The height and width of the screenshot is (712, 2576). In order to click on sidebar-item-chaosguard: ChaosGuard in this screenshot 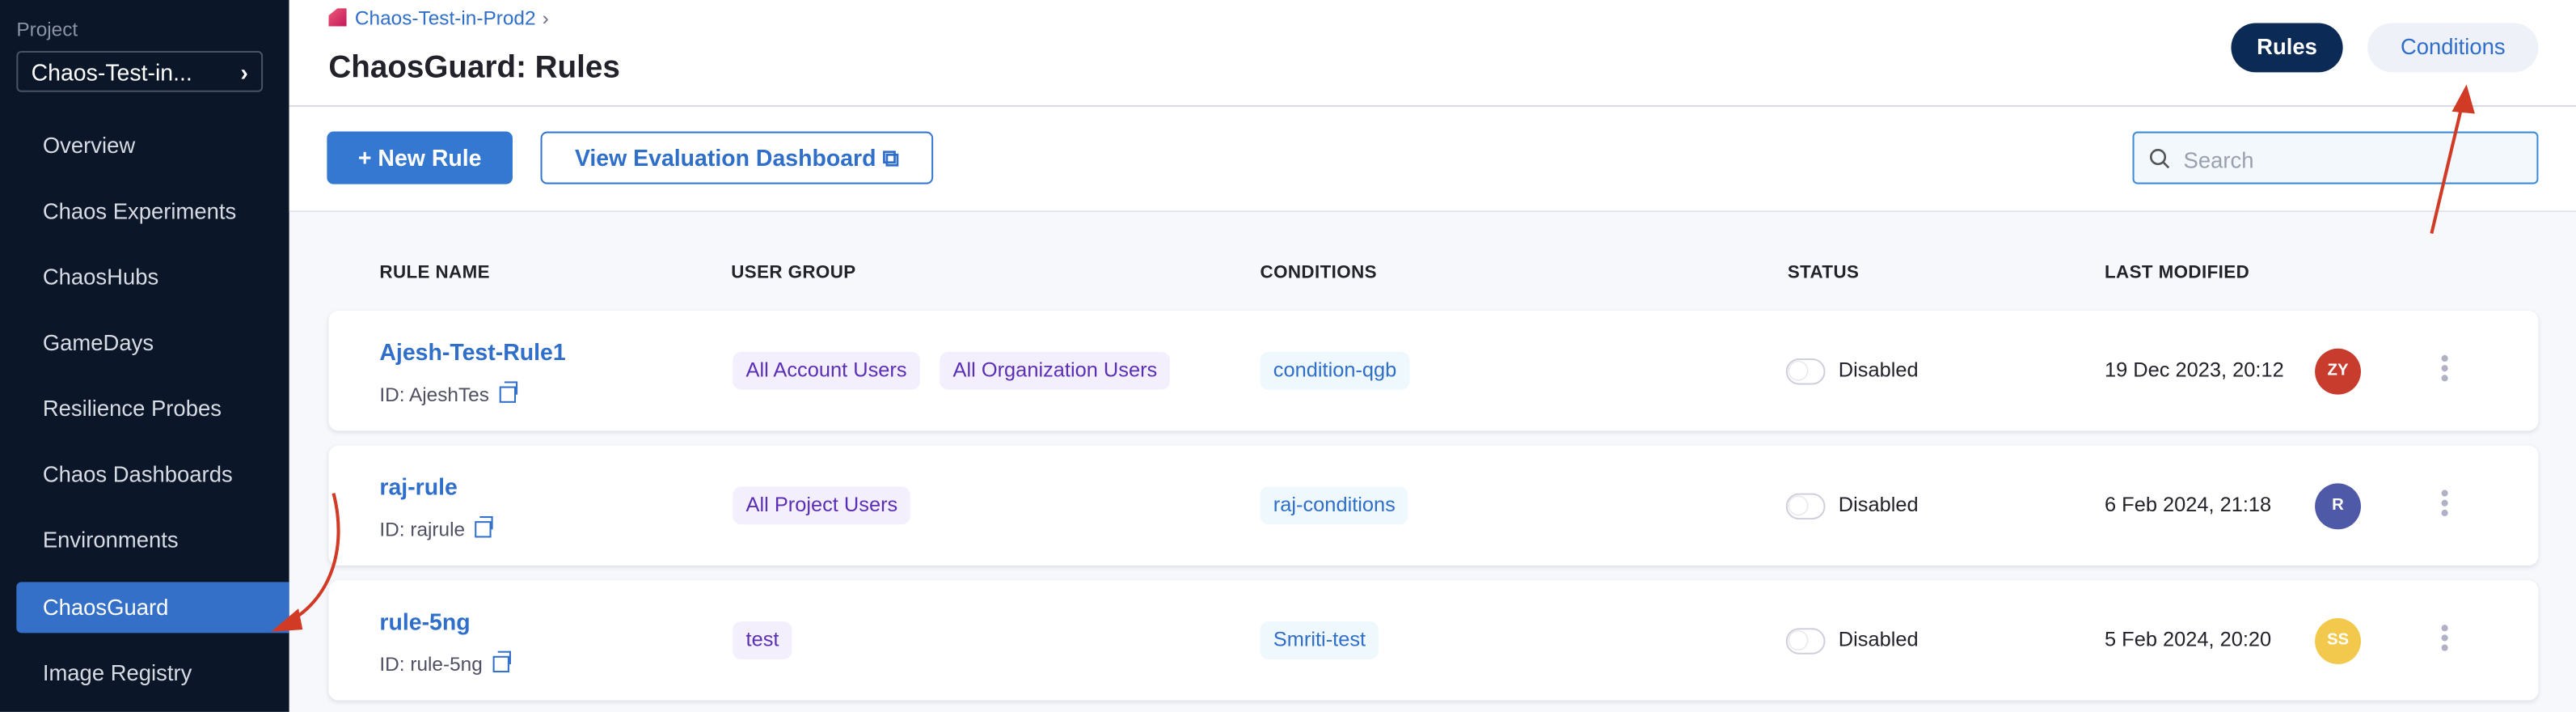, I will do `click(152, 608)`.